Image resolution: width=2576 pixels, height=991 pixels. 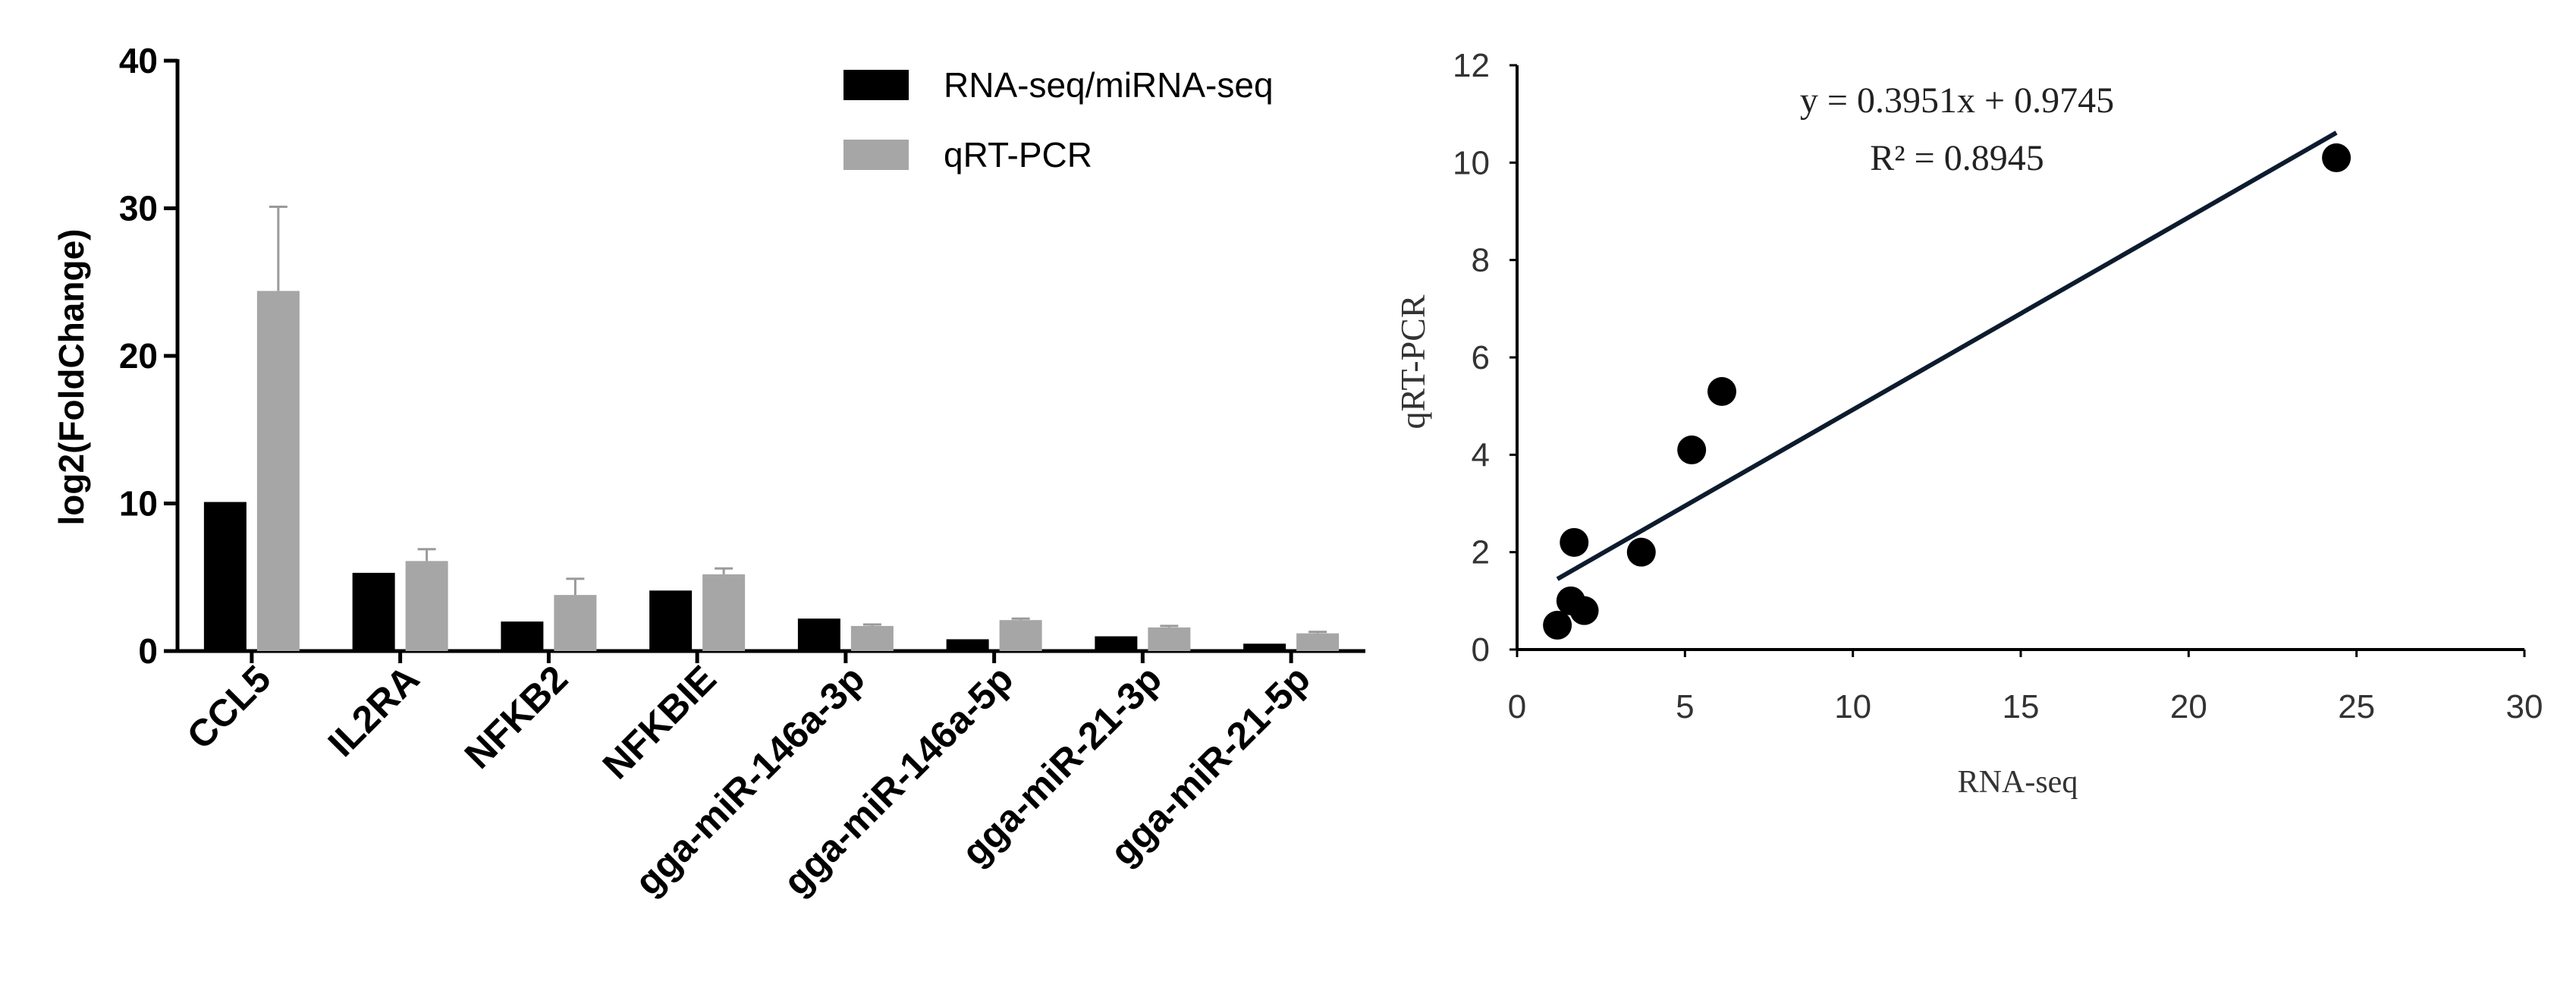 I want to click on regression-equation: y = 0.3951x + 0.9745, so click(x=1957, y=100).